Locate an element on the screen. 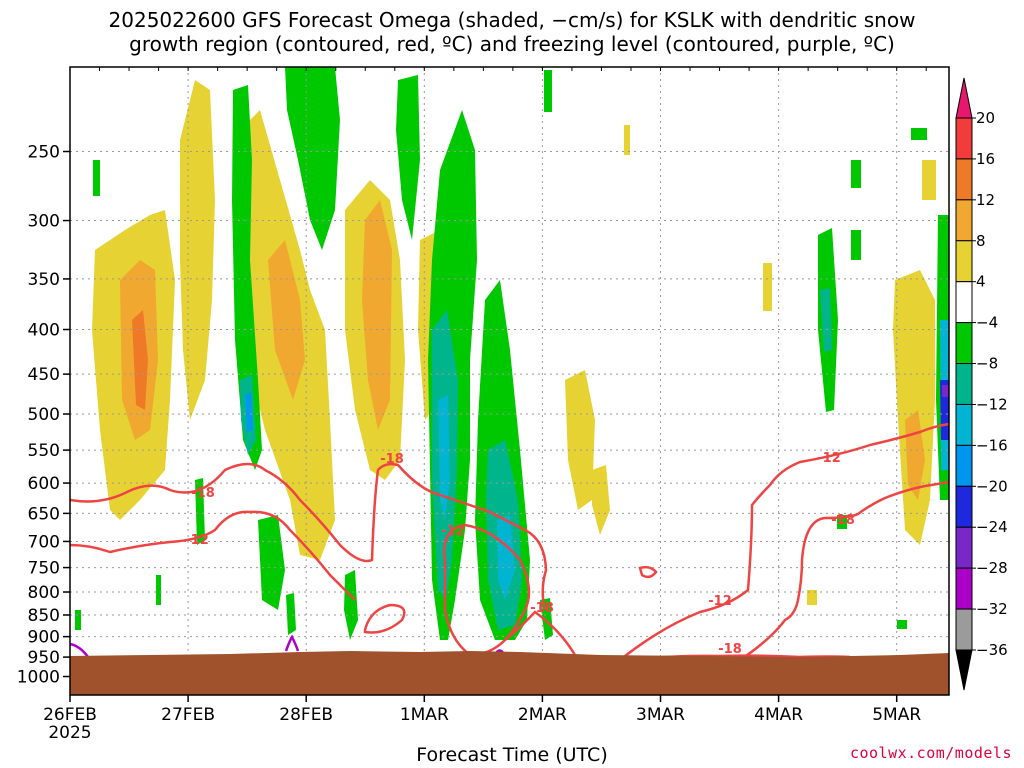  y-tick-label: 600 is located at coordinates (44, 484).